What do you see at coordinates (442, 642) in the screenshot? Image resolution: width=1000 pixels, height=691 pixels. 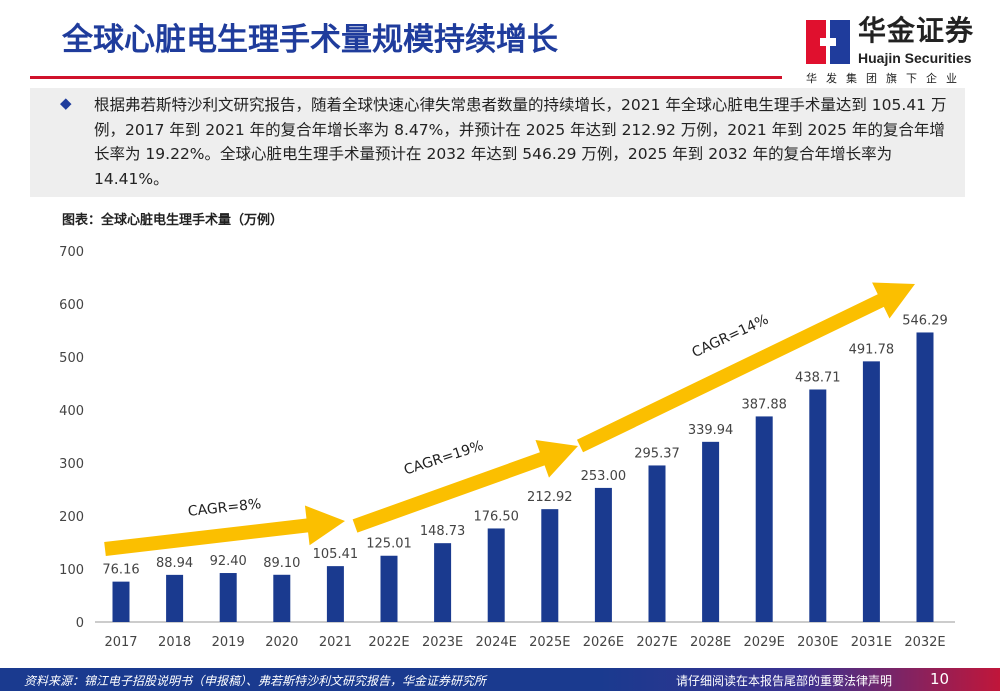 I see `x-tick-label: 2023E` at bounding box center [442, 642].